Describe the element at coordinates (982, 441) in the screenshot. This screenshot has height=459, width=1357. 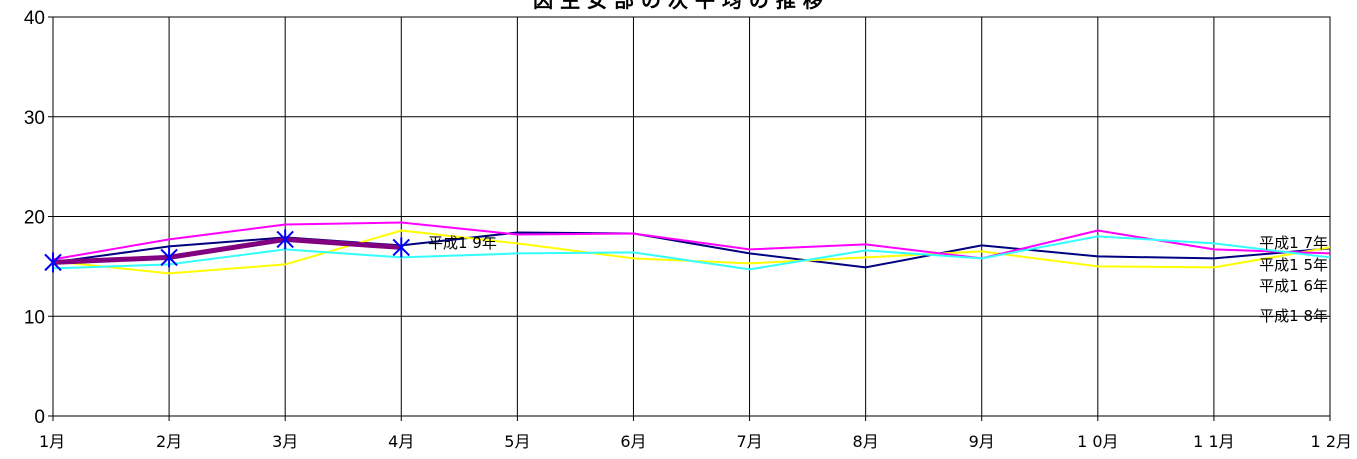
I see `x-tick-label: 9月` at that location.